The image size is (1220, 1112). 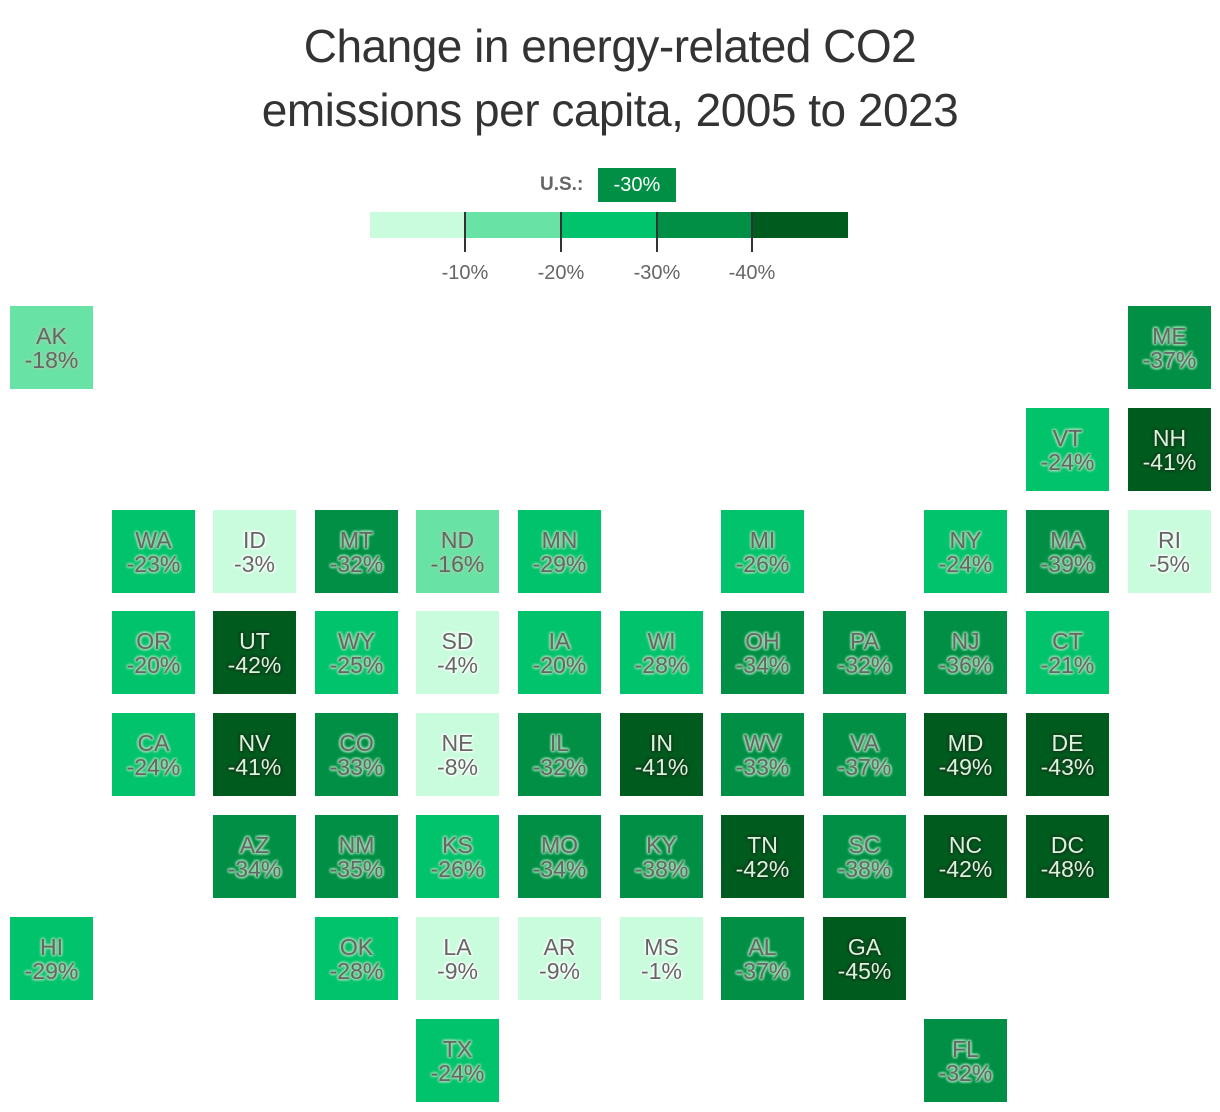 I want to click on state-abbr: MI, so click(x=762, y=539).